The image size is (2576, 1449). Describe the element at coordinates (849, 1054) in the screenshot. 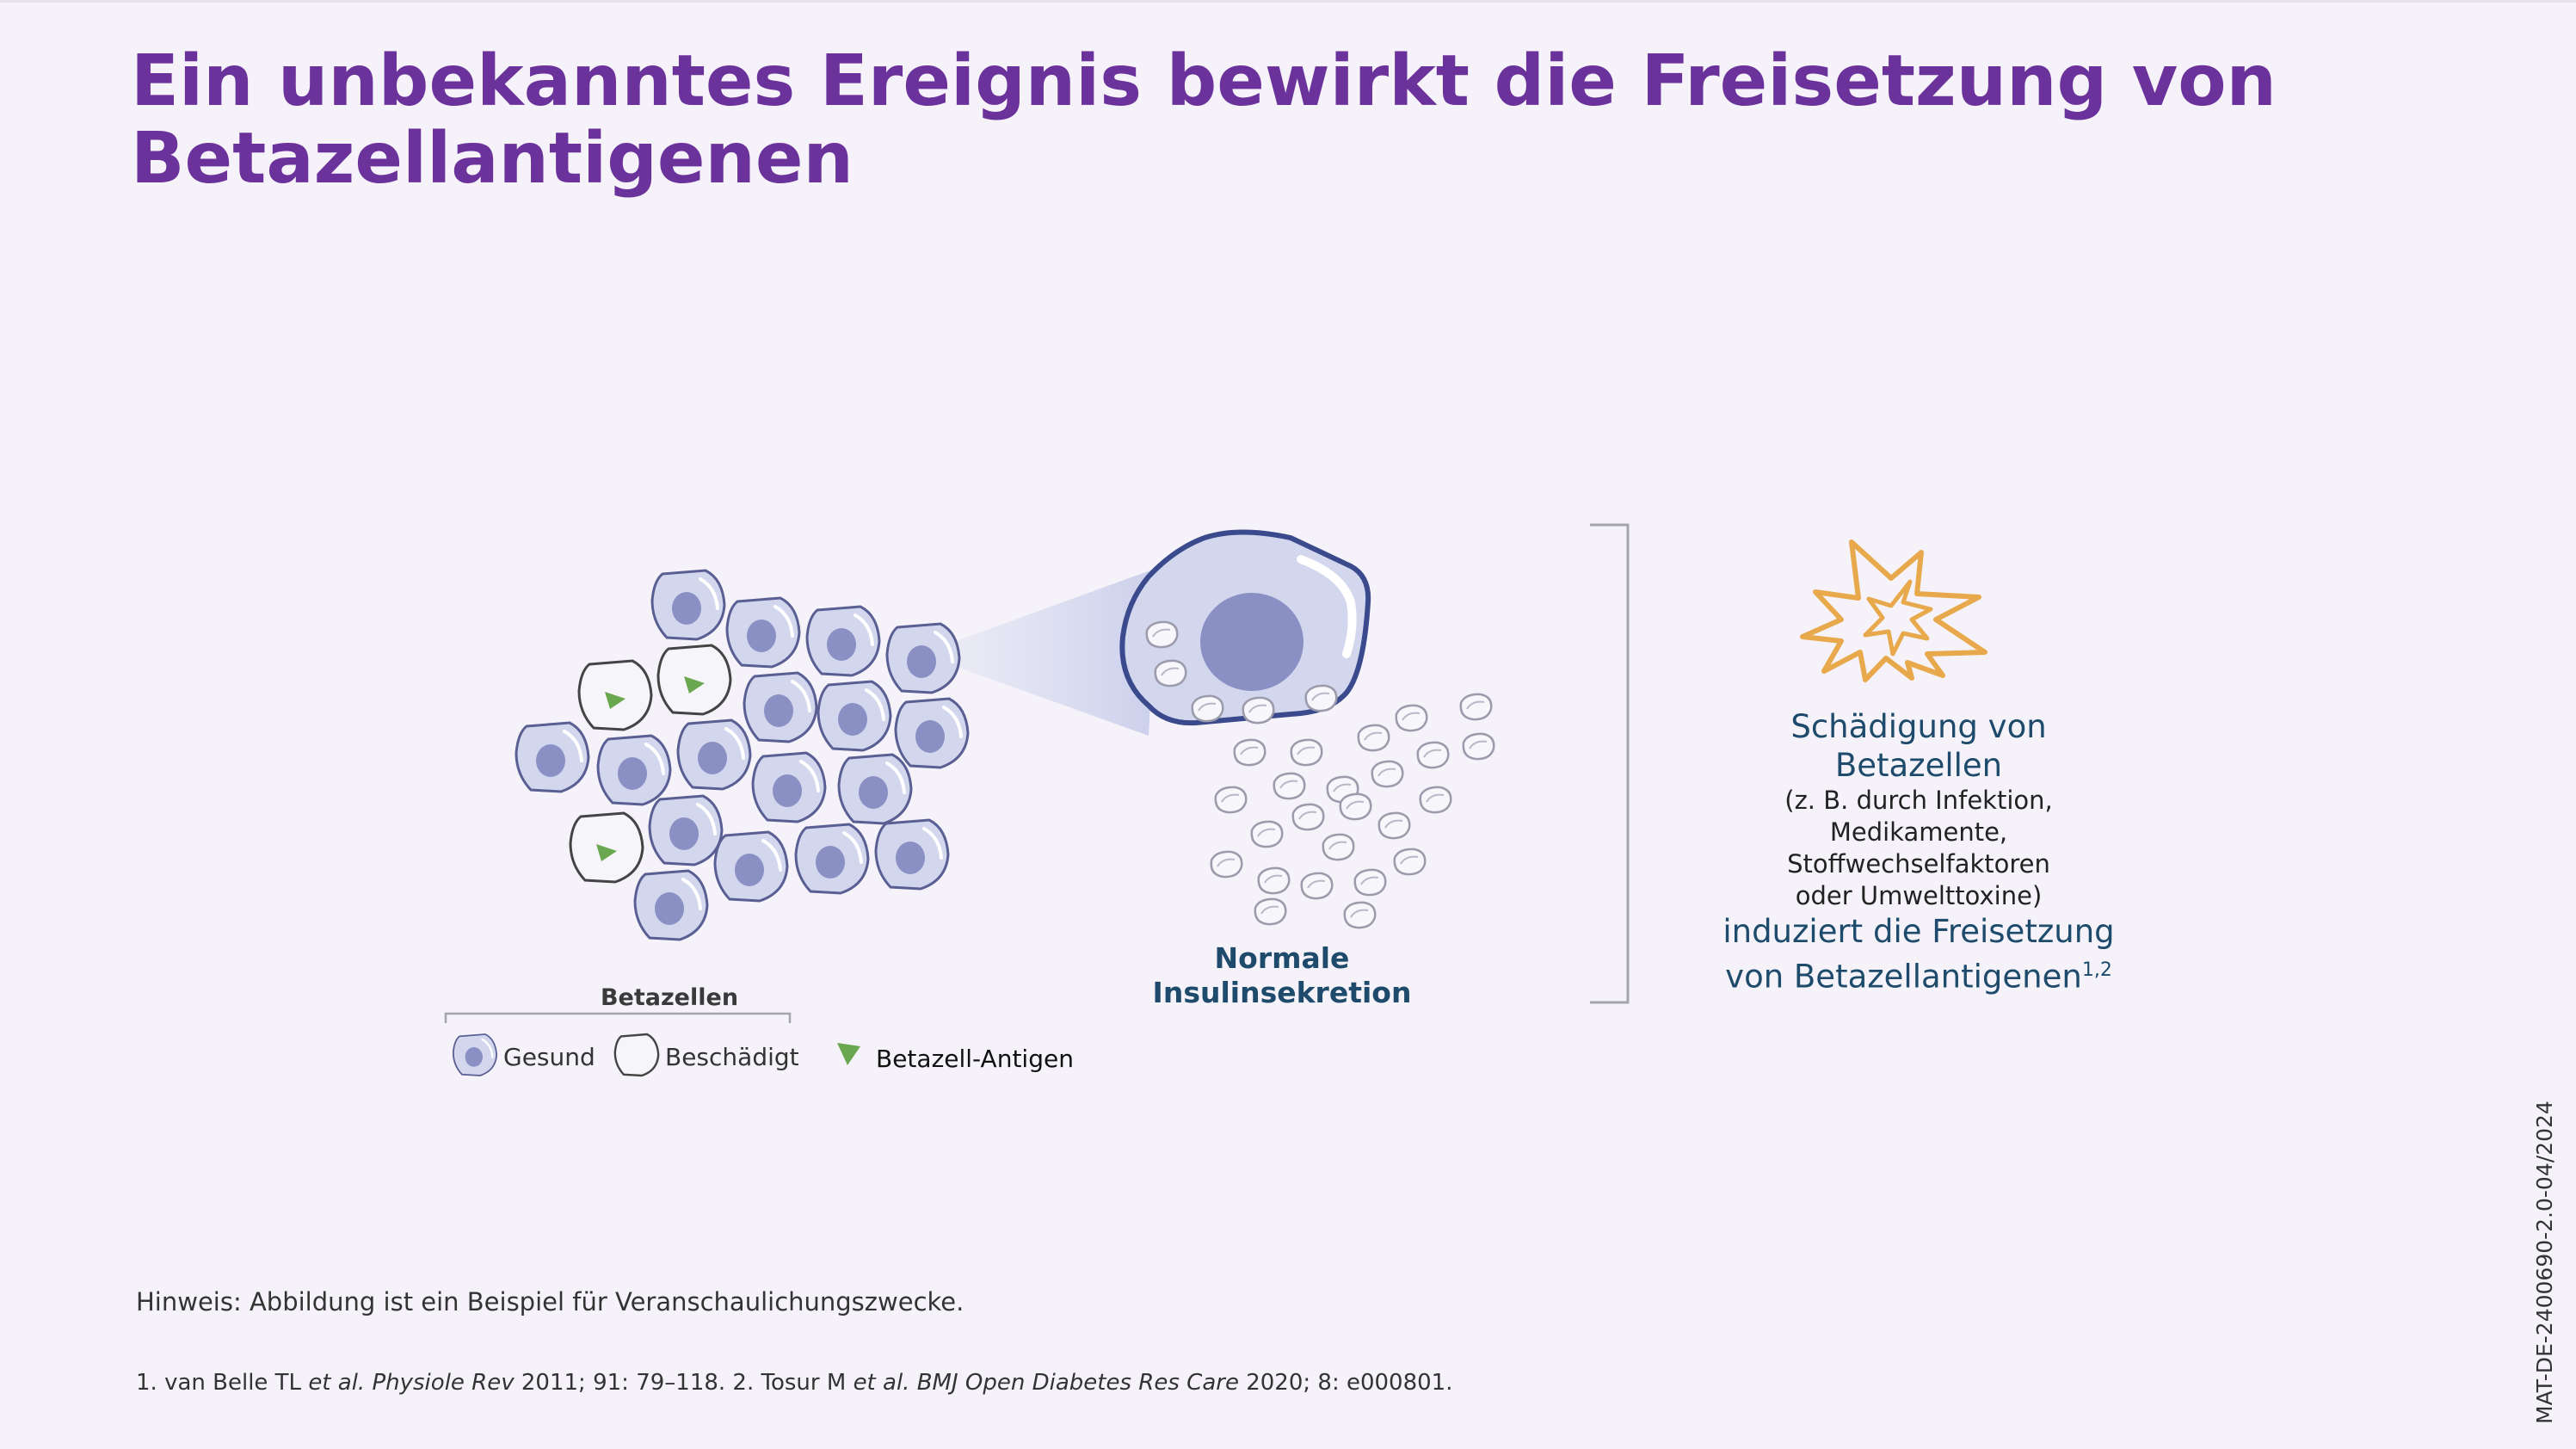

I see `legend-antigen-icon` at that location.